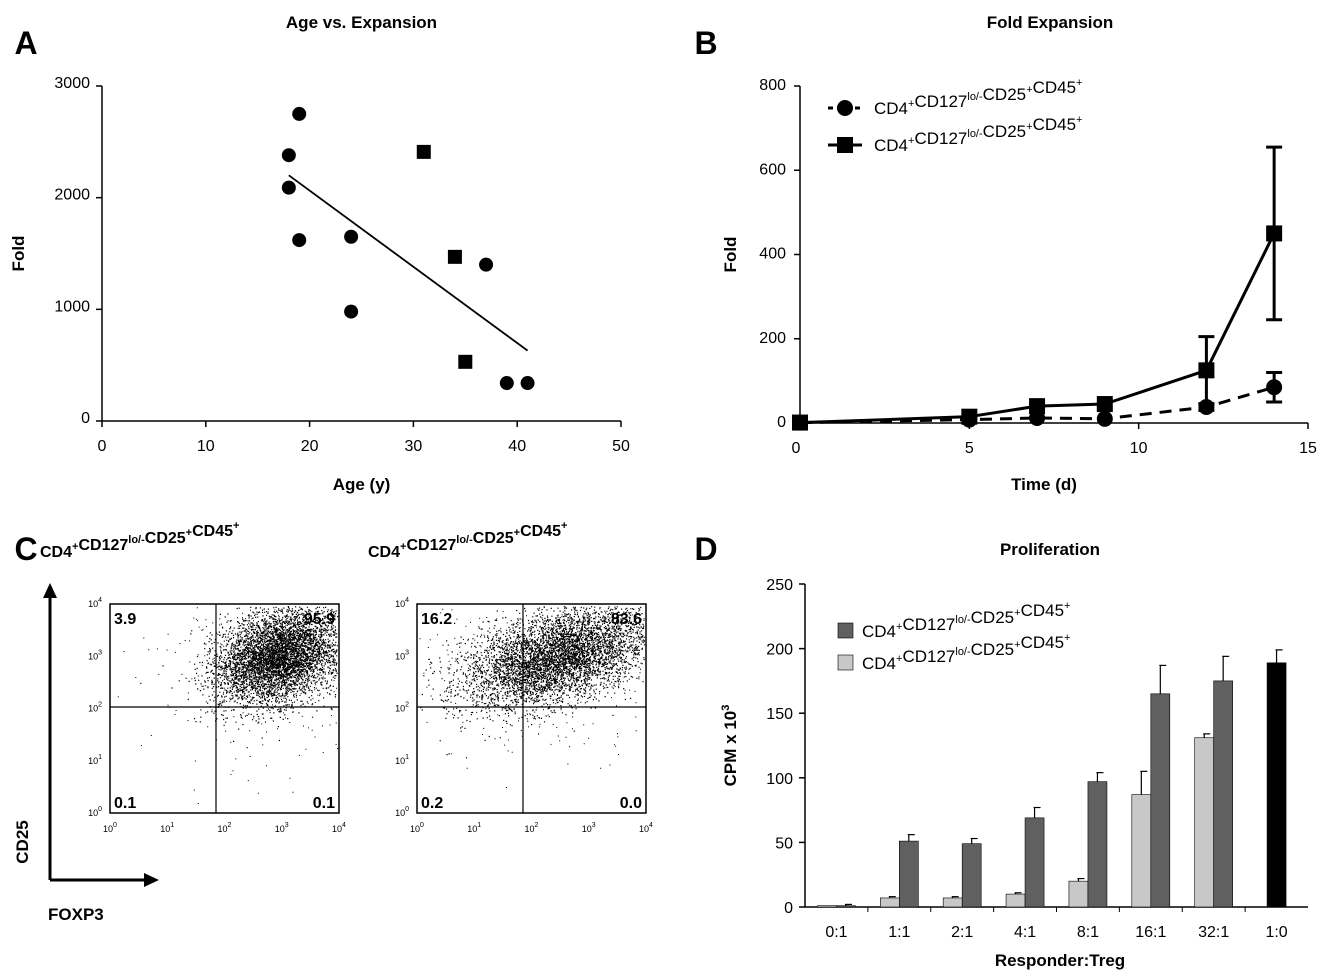 This screenshot has height=972, width=1328. Describe the element at coordinates (517, 446) in the screenshot. I see `chart-a-x-tick-label: 40` at that location.